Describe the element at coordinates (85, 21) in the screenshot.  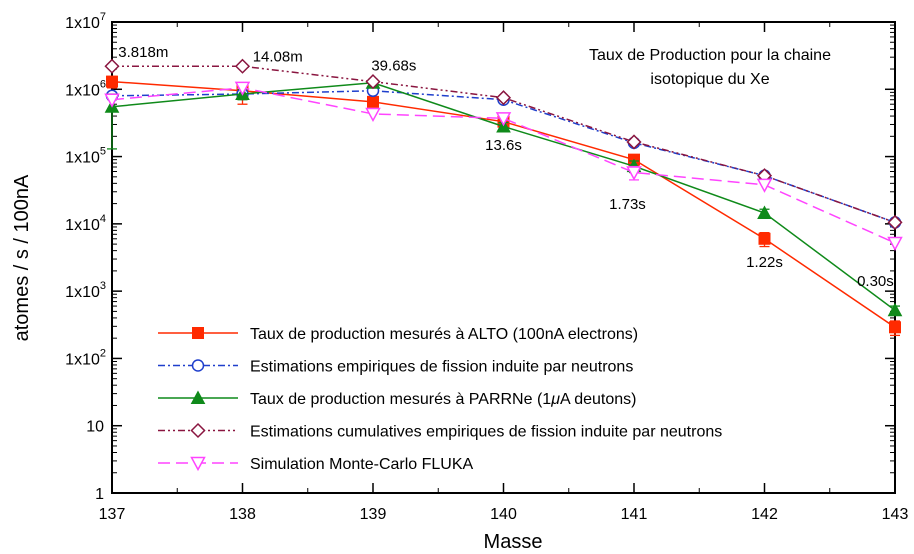
I see `y-tick-label: 1x10⁷` at that location.